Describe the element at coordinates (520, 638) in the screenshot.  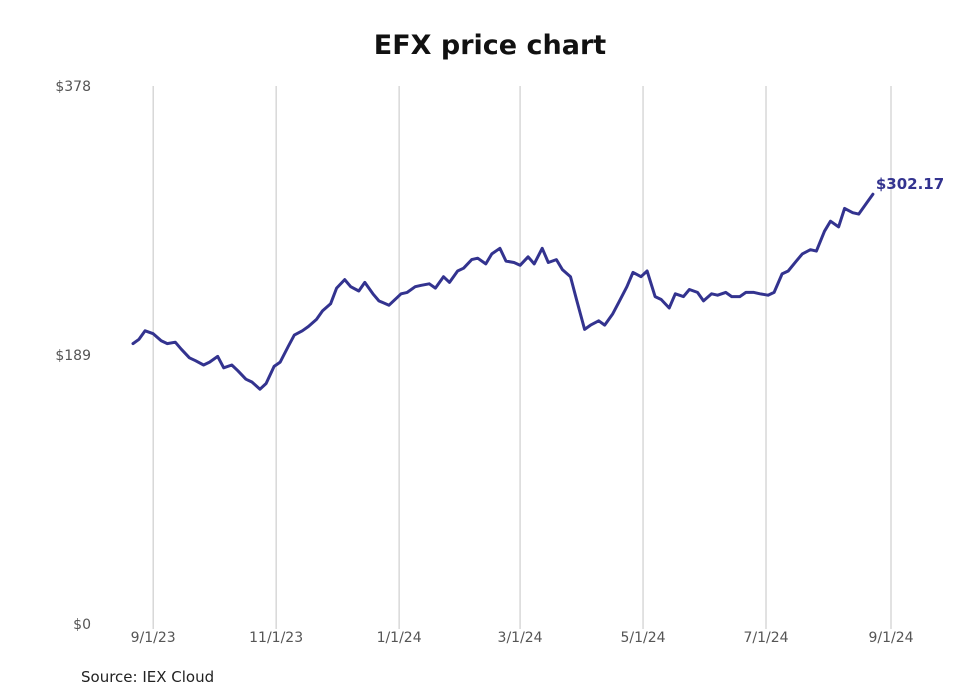
I see `x-tick-label-3: 3/1/24` at that location.